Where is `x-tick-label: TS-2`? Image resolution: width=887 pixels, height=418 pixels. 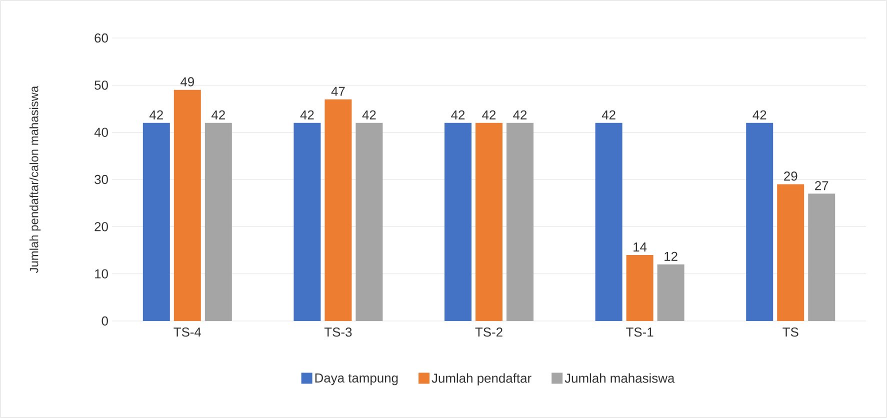
x-tick-label: TS-2 is located at coordinates (488, 332).